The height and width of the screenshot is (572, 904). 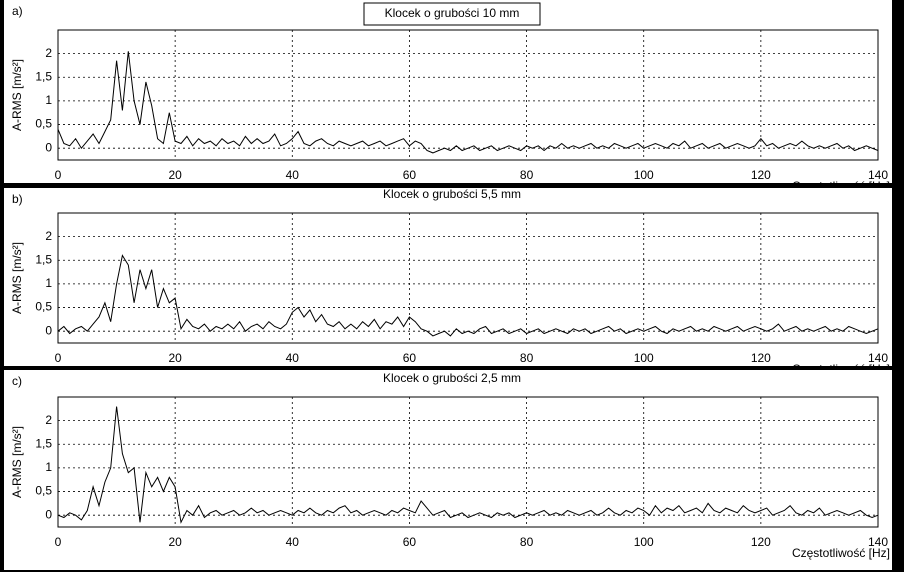 I want to click on chart-title: Klocek o grubości 2,5 mm, so click(x=452, y=378).